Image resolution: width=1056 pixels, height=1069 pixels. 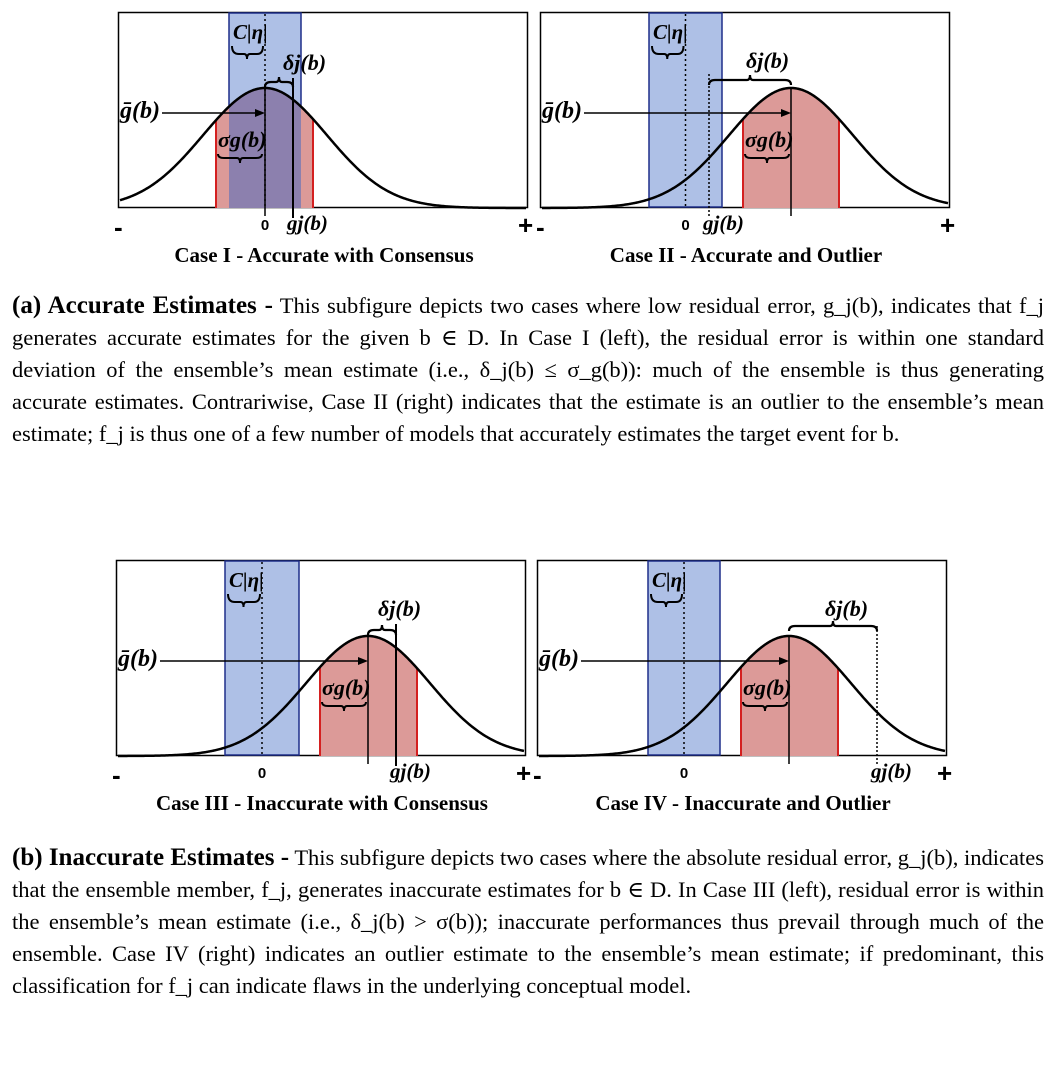 I want to click on panel-frame, so click(x=323, y=110).